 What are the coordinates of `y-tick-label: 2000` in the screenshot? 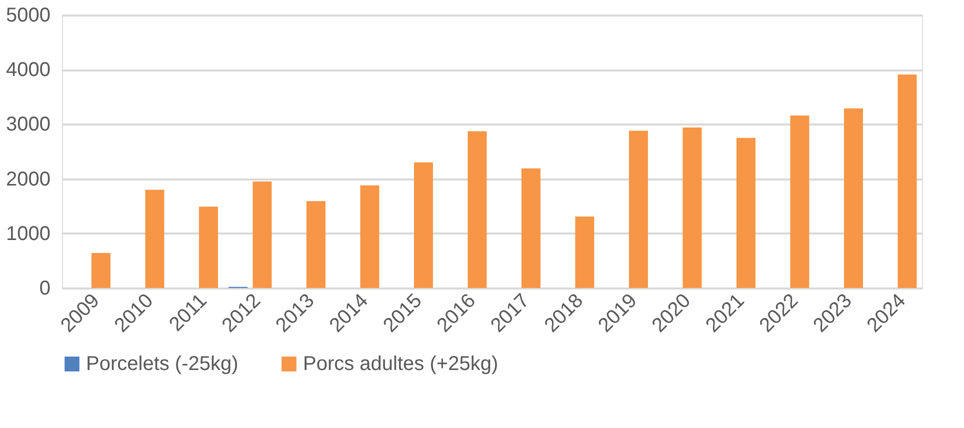 It's located at (28, 179).